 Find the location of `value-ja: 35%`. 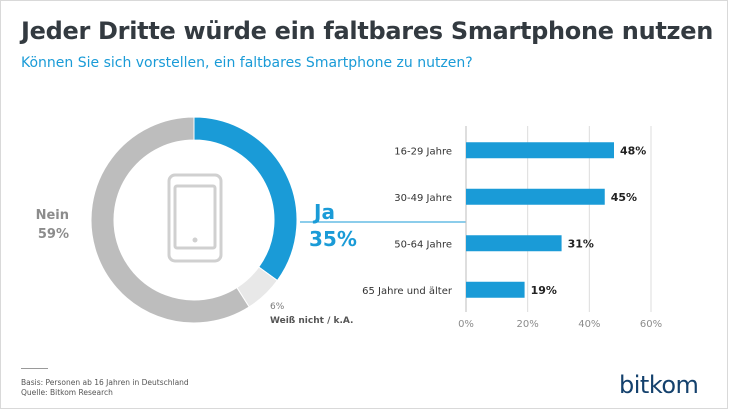

value-ja: 35% is located at coordinates (333, 239).